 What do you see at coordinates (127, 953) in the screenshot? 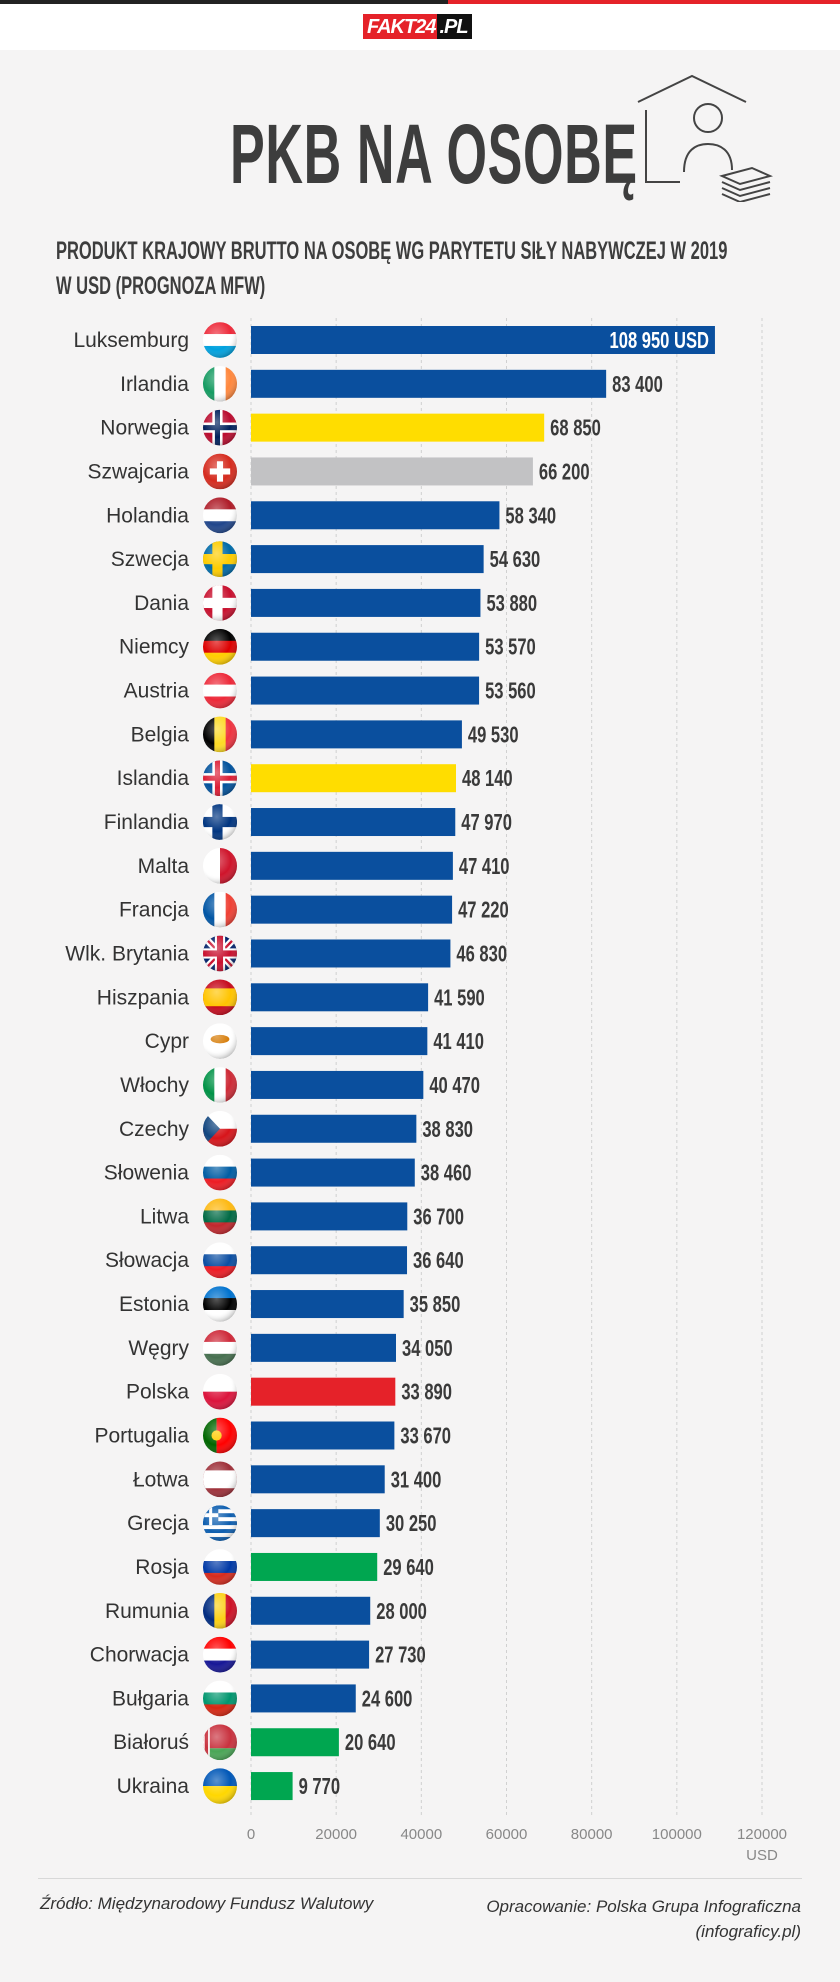
I see `country-label: Wlk. Brytania` at bounding box center [127, 953].